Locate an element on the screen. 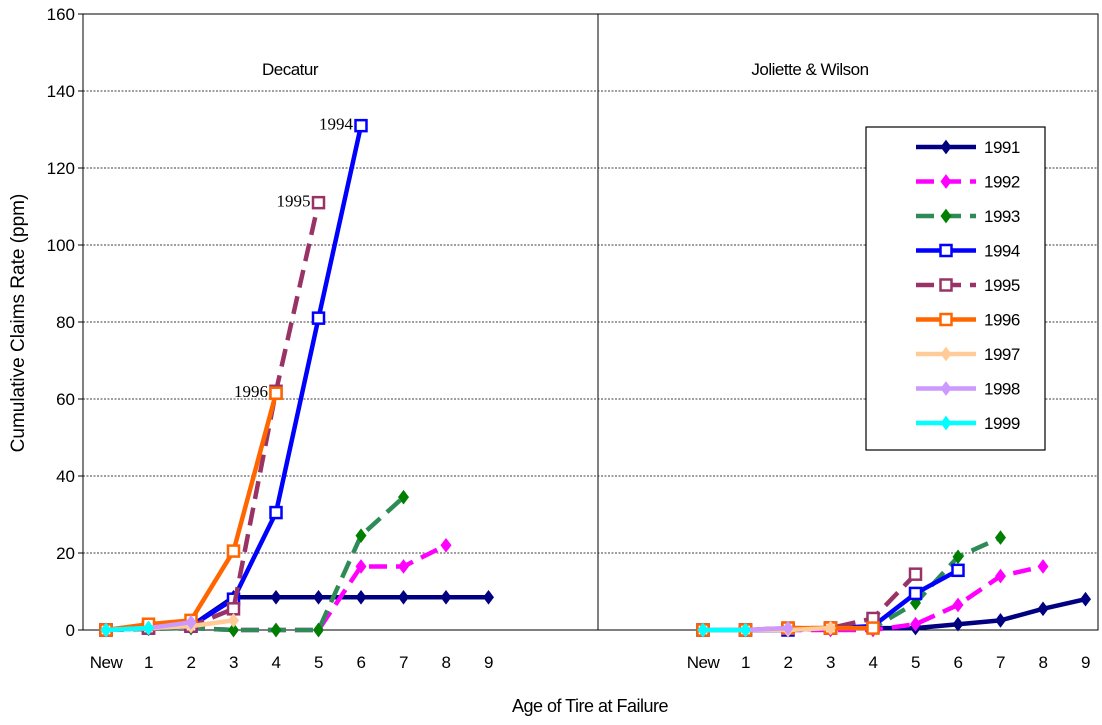 The image size is (1102, 725). legend: 1991 1992 1993 1994 1995 1996 1997 1998 1999 is located at coordinates (955, 288).